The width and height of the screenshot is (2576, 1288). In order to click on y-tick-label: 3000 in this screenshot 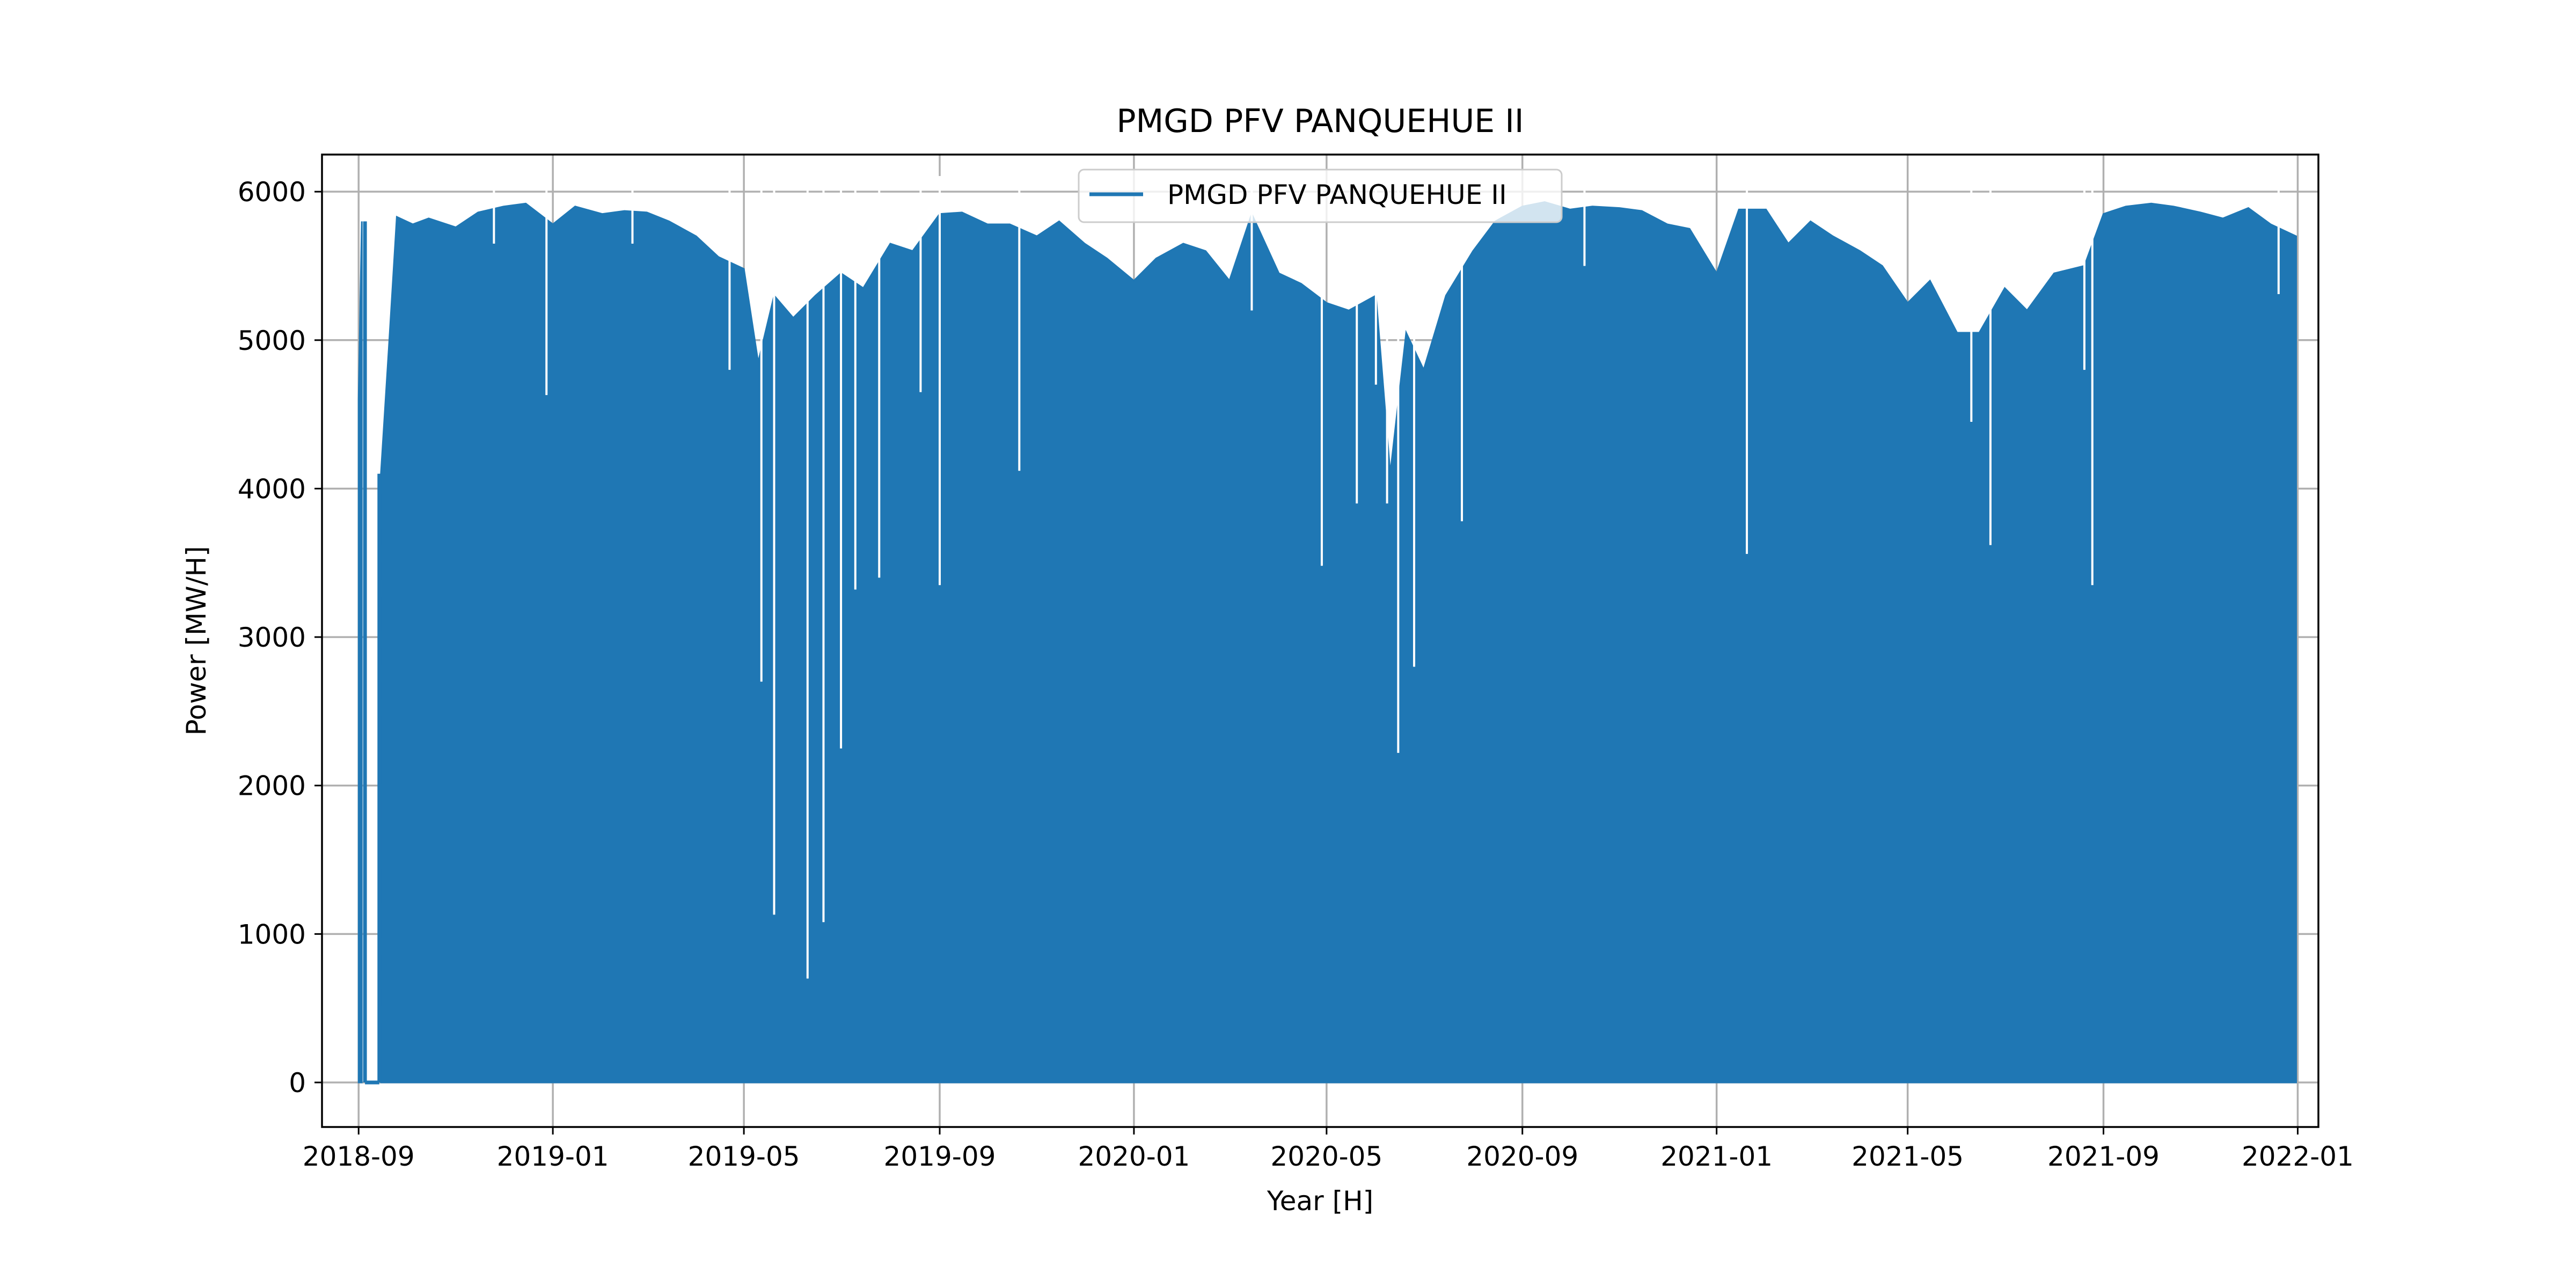, I will do `click(272, 637)`.